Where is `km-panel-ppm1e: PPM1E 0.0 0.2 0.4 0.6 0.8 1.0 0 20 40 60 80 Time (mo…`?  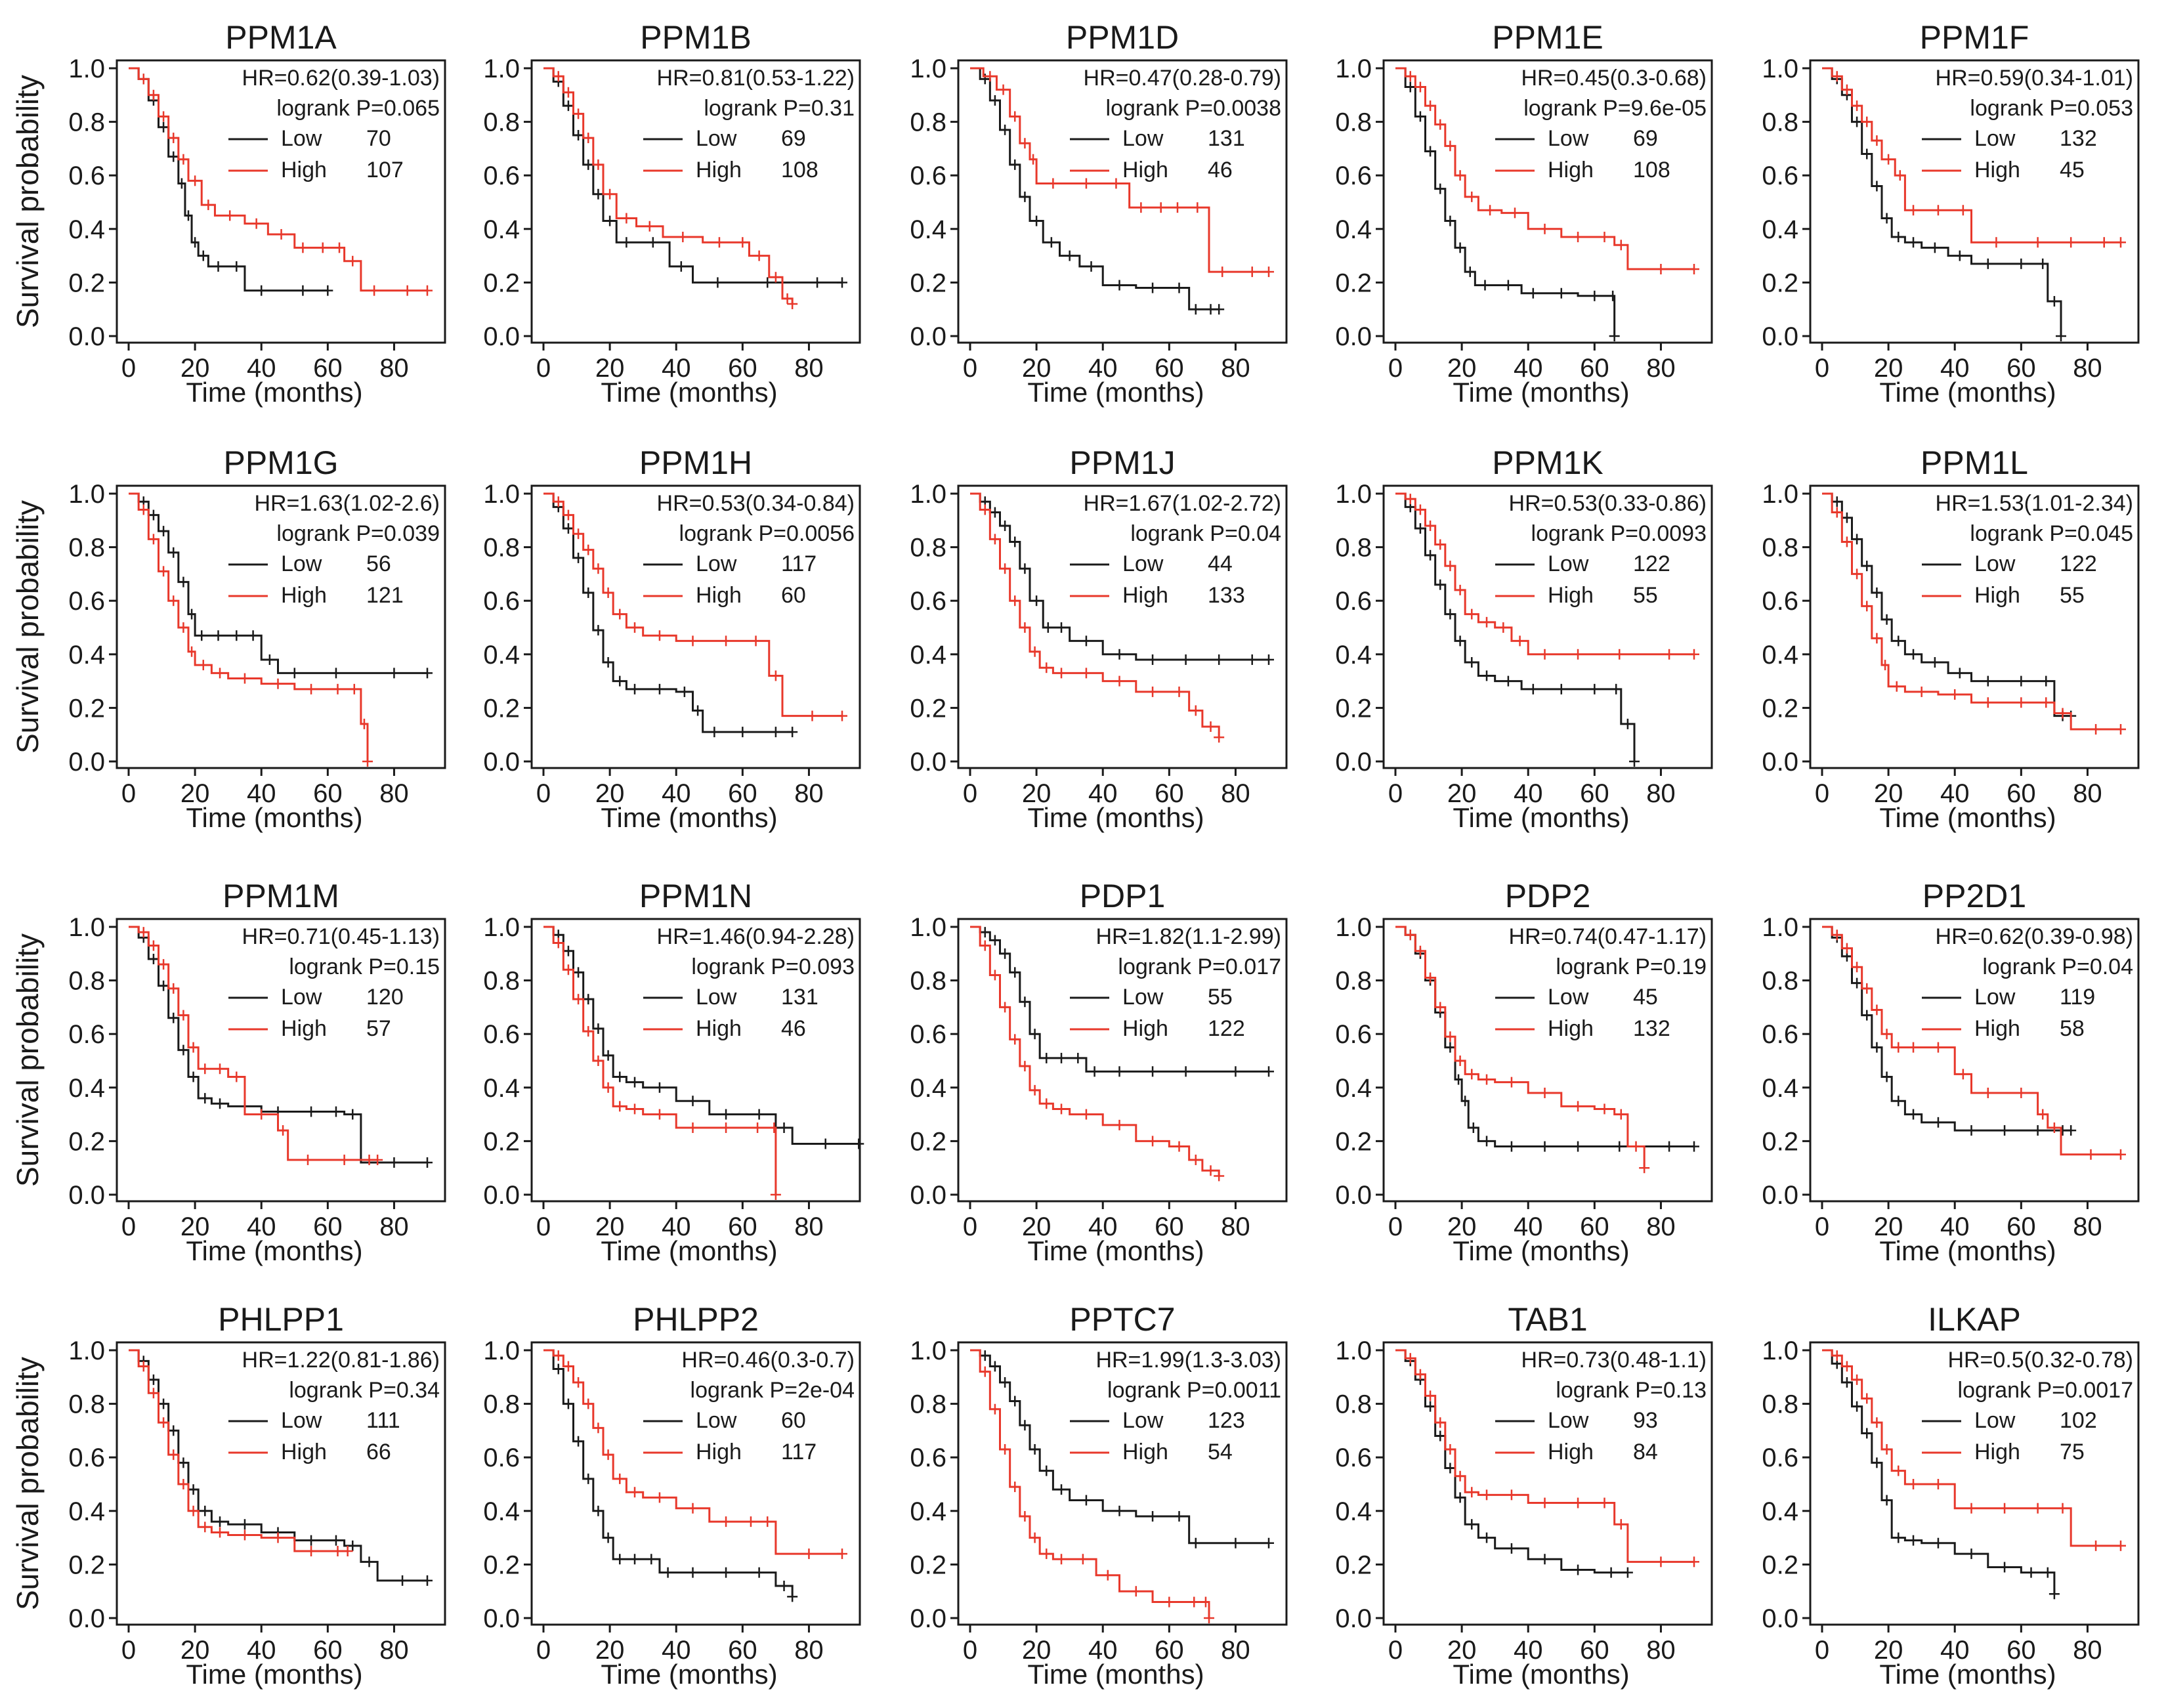 km-panel-ppm1e: PPM1E 0.0 0.2 0.4 0.6 0.8 1.0 0 20 40 60 80 Time (mo… is located at coordinates (1524, 213).